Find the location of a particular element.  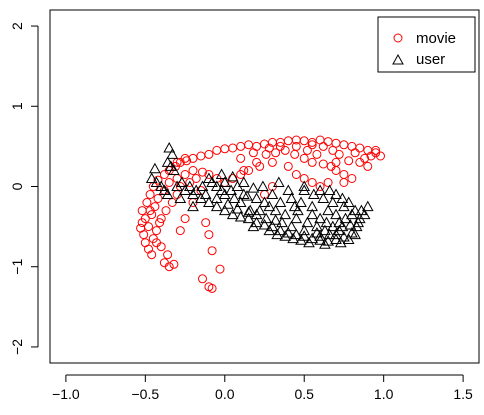

y-tick-label: −1 is located at coordinates (17, 267).